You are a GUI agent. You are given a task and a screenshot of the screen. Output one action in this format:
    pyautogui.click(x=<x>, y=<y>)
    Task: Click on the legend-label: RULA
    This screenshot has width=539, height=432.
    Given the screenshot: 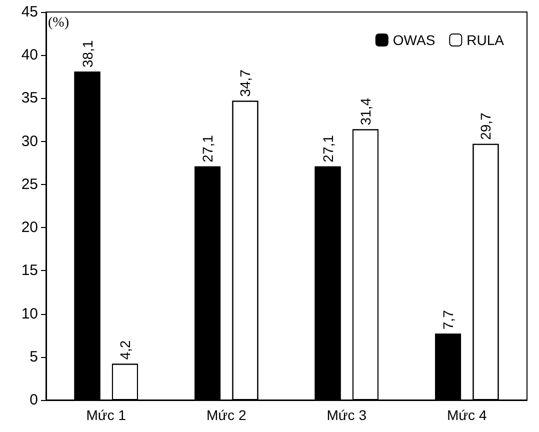 What is the action you would take?
    pyautogui.click(x=485, y=40)
    